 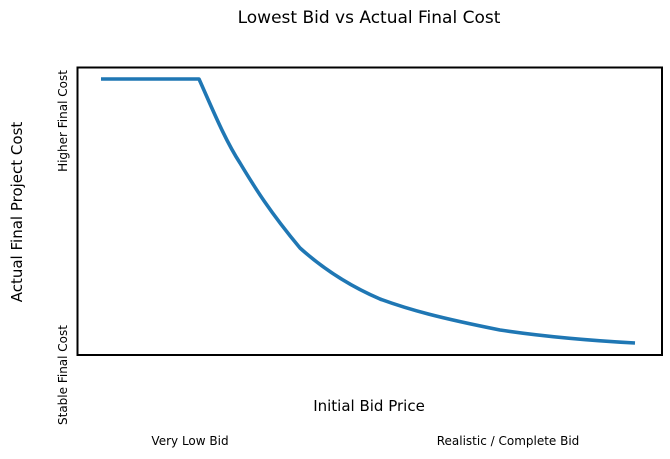 What do you see at coordinates (369, 18) in the screenshot?
I see `chart-title: Lowest Bid vs Actual Final Cost` at bounding box center [369, 18].